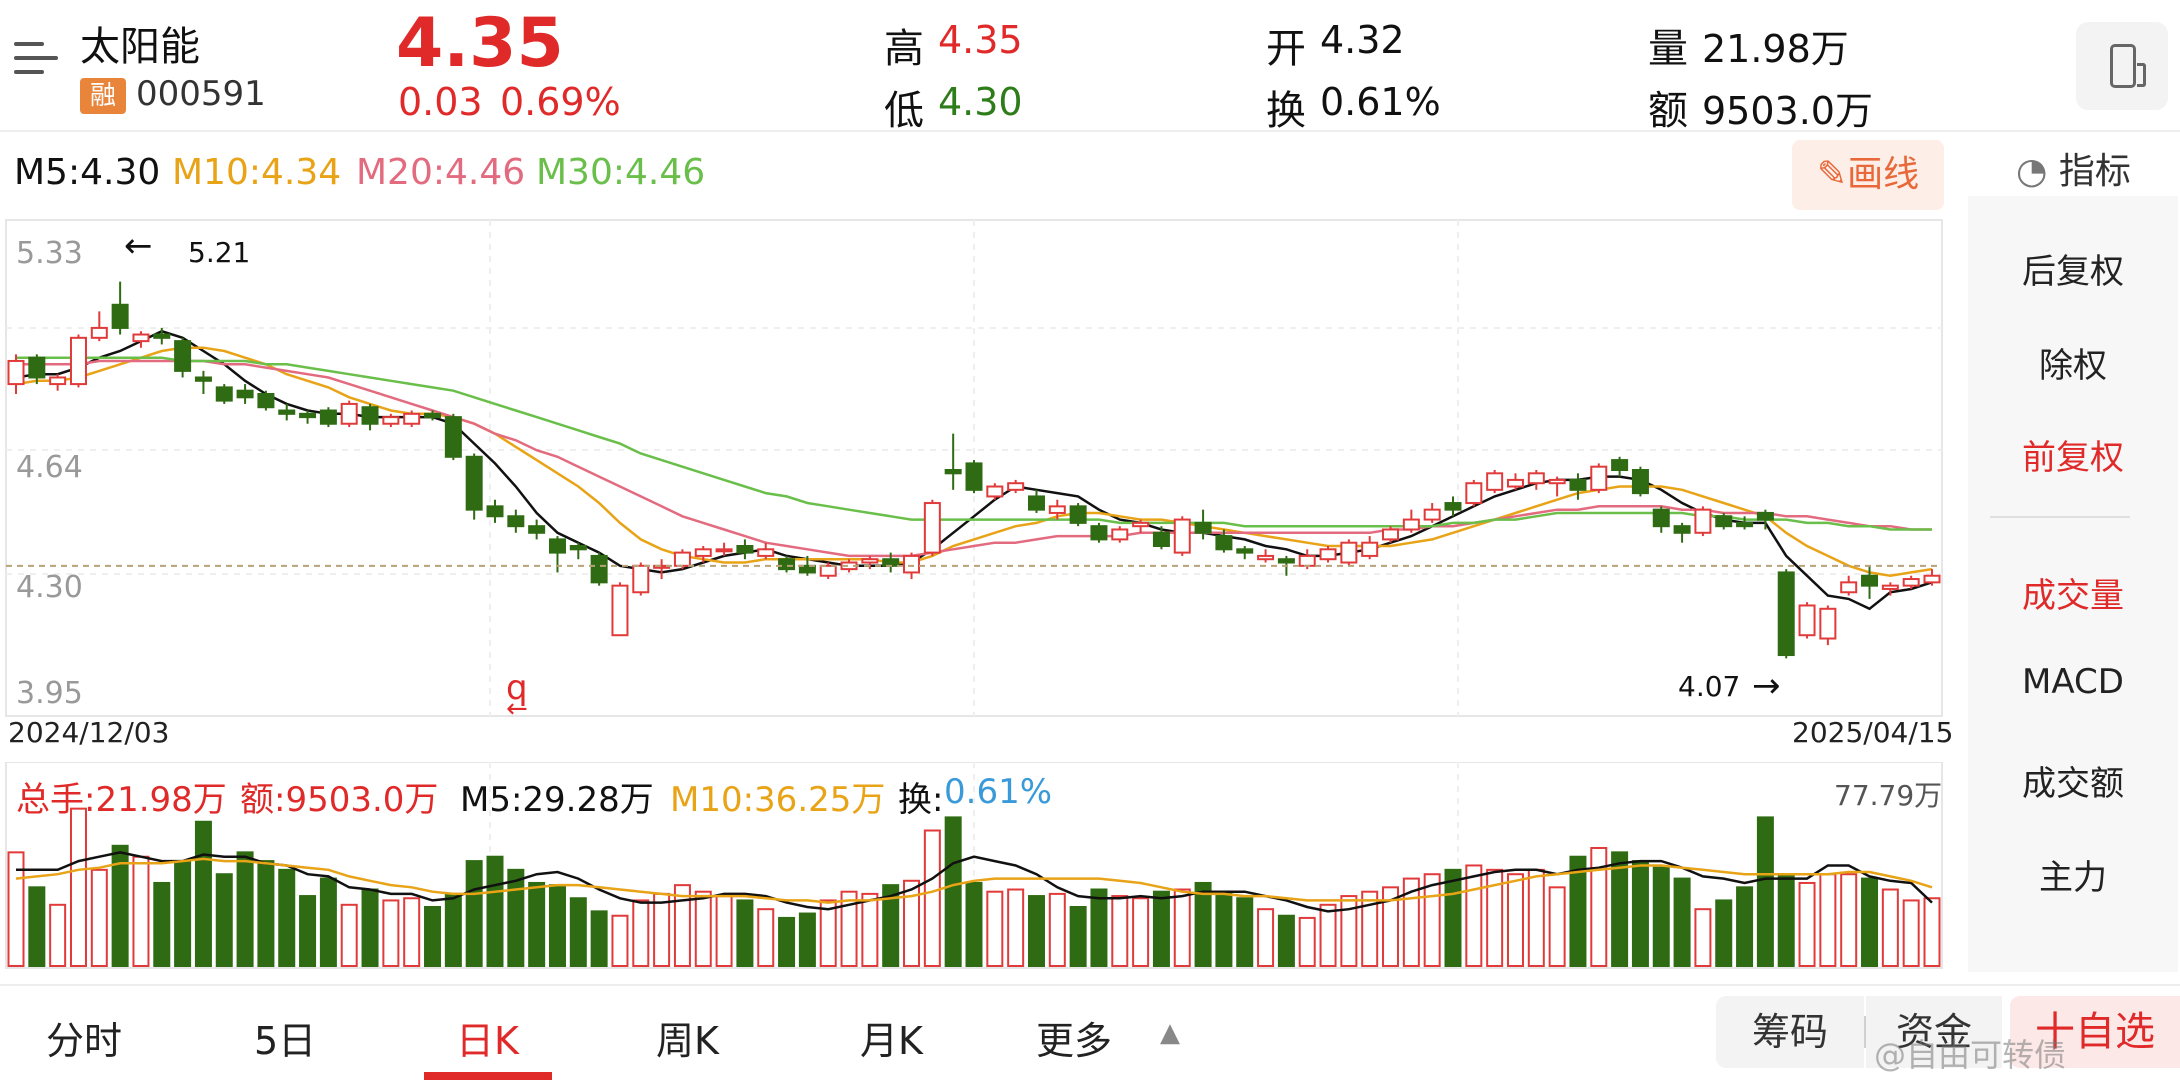 Image resolution: width=2180 pixels, height=1080 pixels. What do you see at coordinates (487, 1041) in the screenshot?
I see `tab-daily-k: 日K` at bounding box center [487, 1041].